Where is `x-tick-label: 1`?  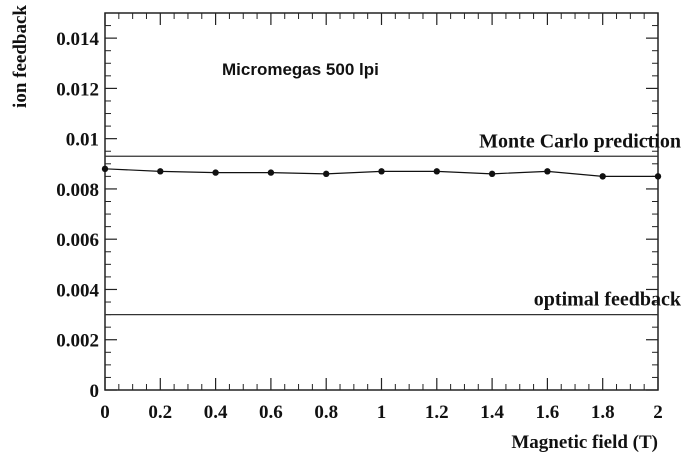 x-tick-label: 1 is located at coordinates (382, 412).